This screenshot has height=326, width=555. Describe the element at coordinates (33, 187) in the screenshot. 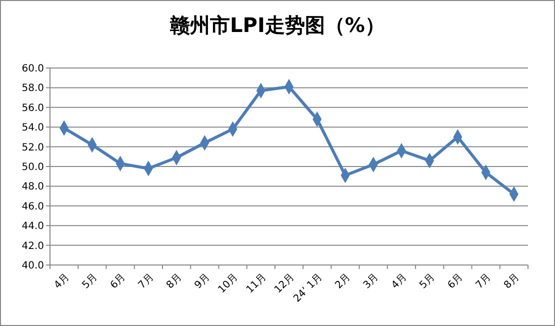

I see `y-tick-label: 48.0` at that location.